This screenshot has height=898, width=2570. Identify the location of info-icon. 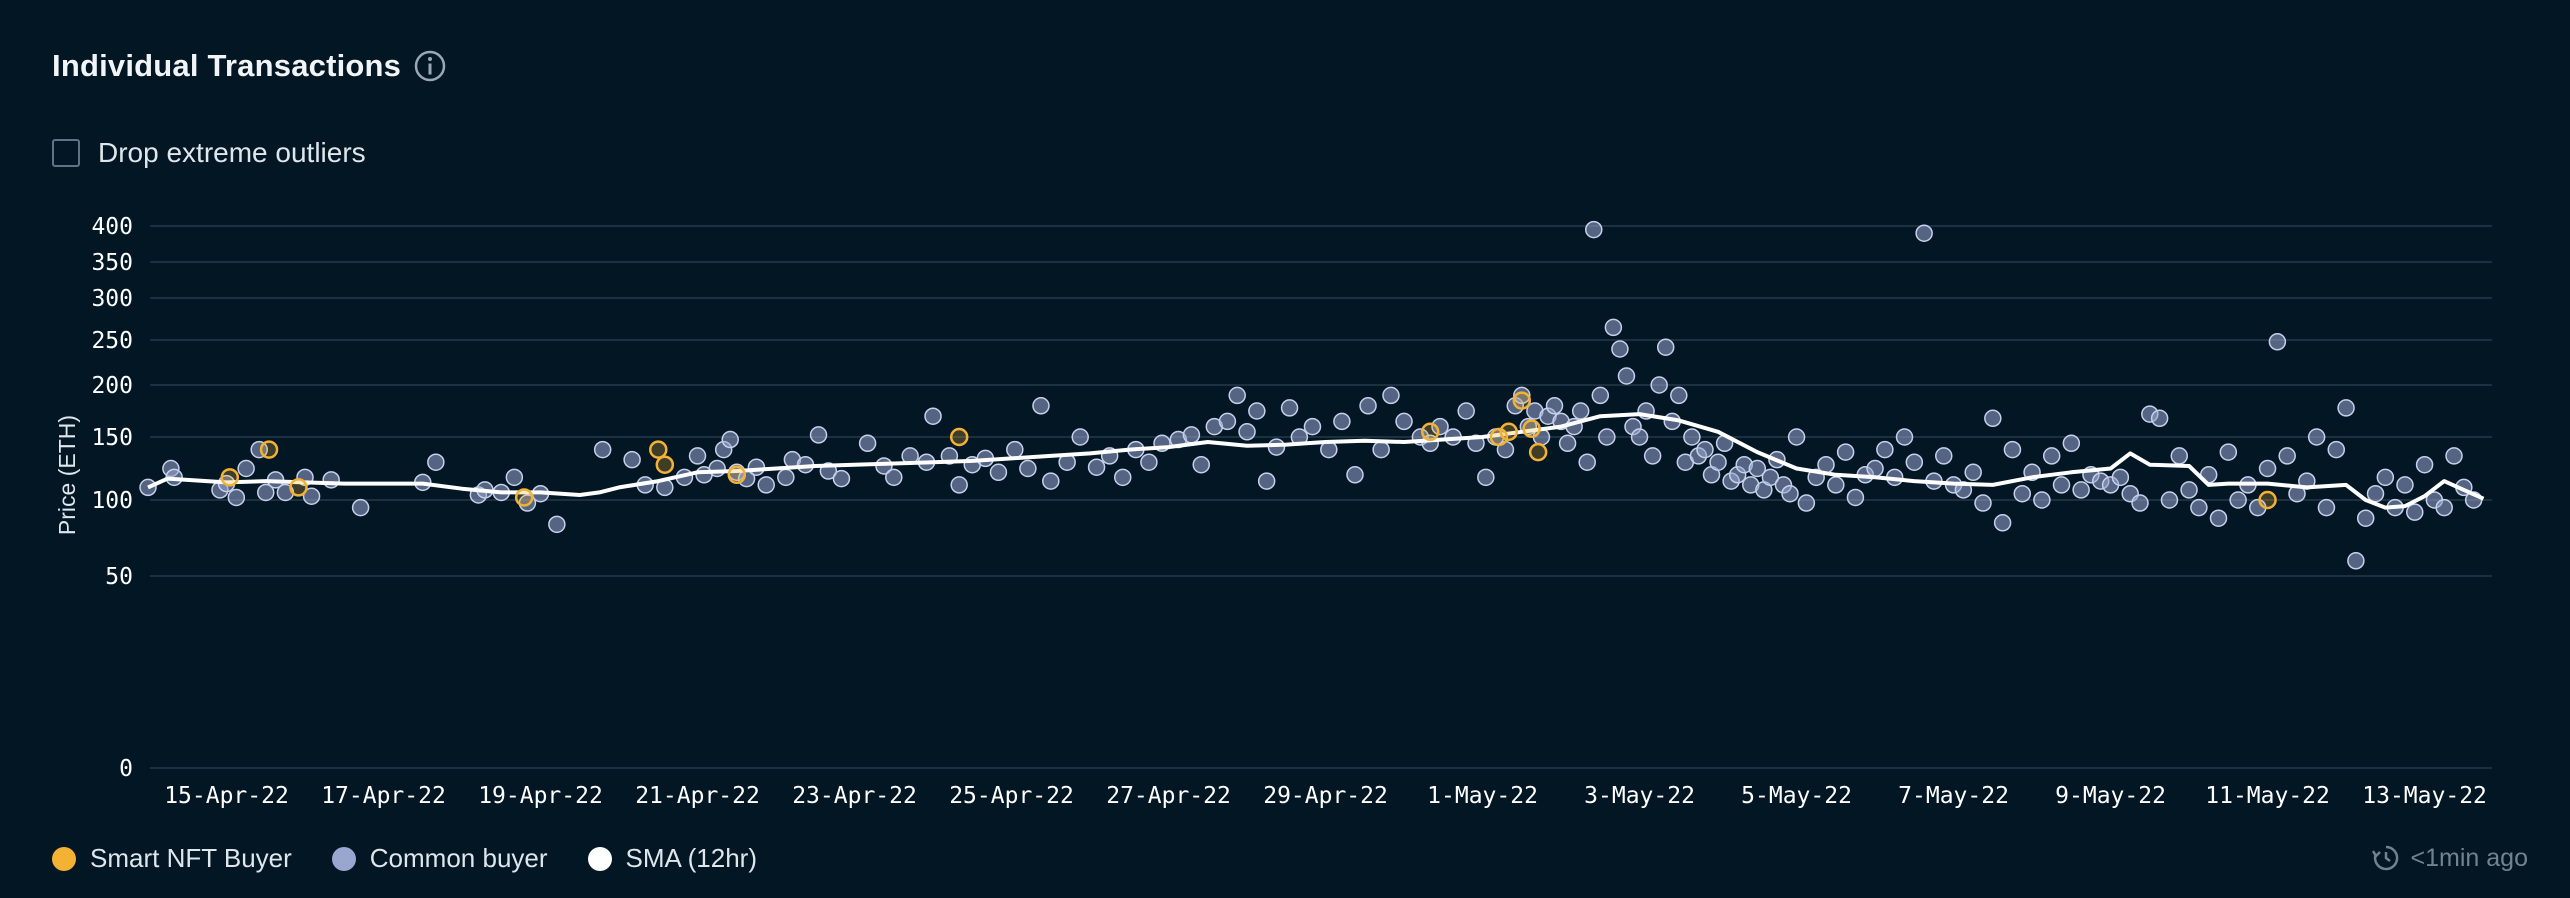
(430, 66).